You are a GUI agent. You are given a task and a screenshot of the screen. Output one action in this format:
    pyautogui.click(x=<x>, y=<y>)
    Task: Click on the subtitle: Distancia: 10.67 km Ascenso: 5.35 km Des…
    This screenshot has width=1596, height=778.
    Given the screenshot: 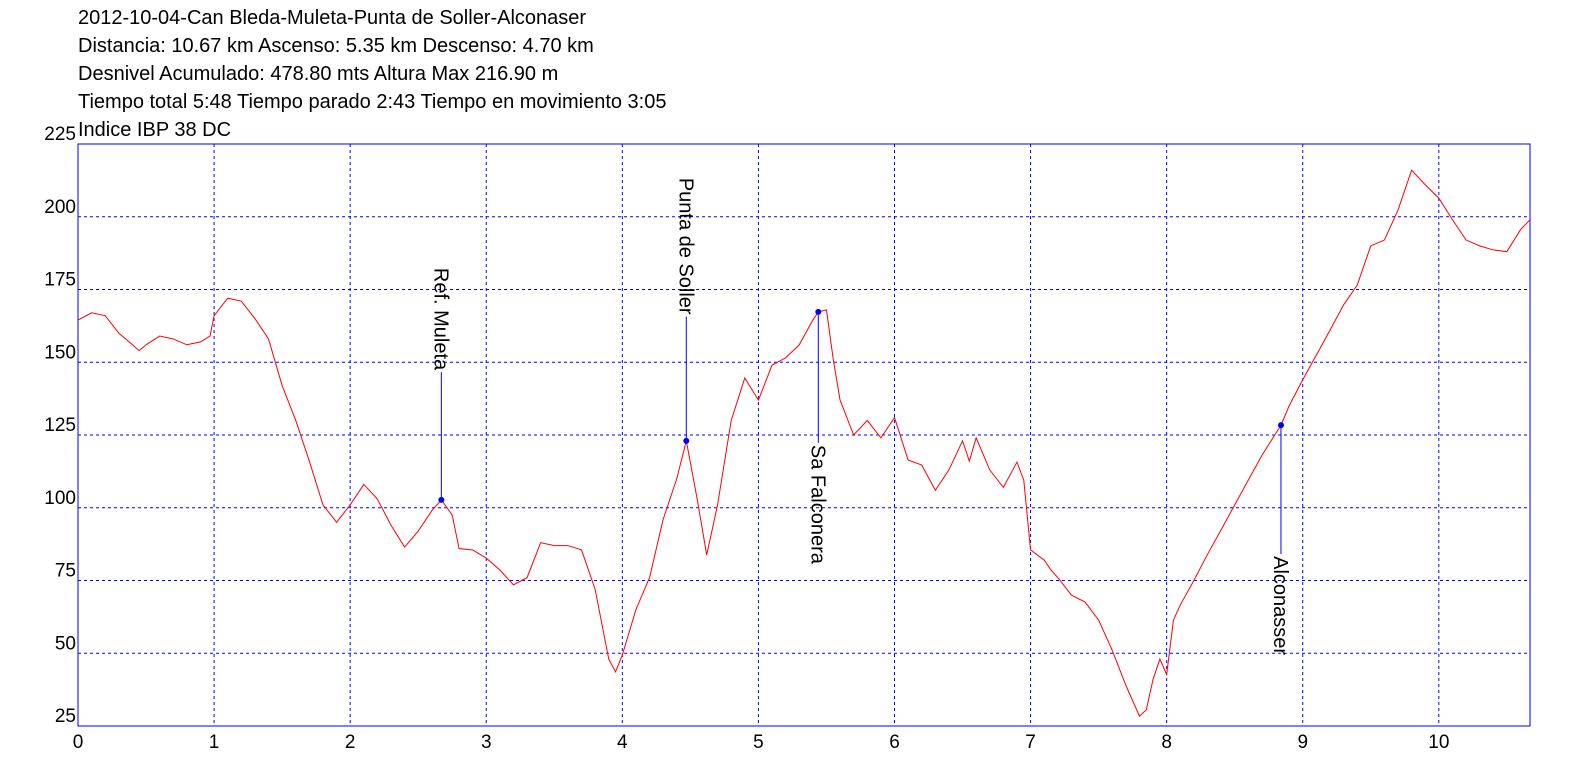 What is the action you would take?
    pyautogui.click(x=336, y=46)
    